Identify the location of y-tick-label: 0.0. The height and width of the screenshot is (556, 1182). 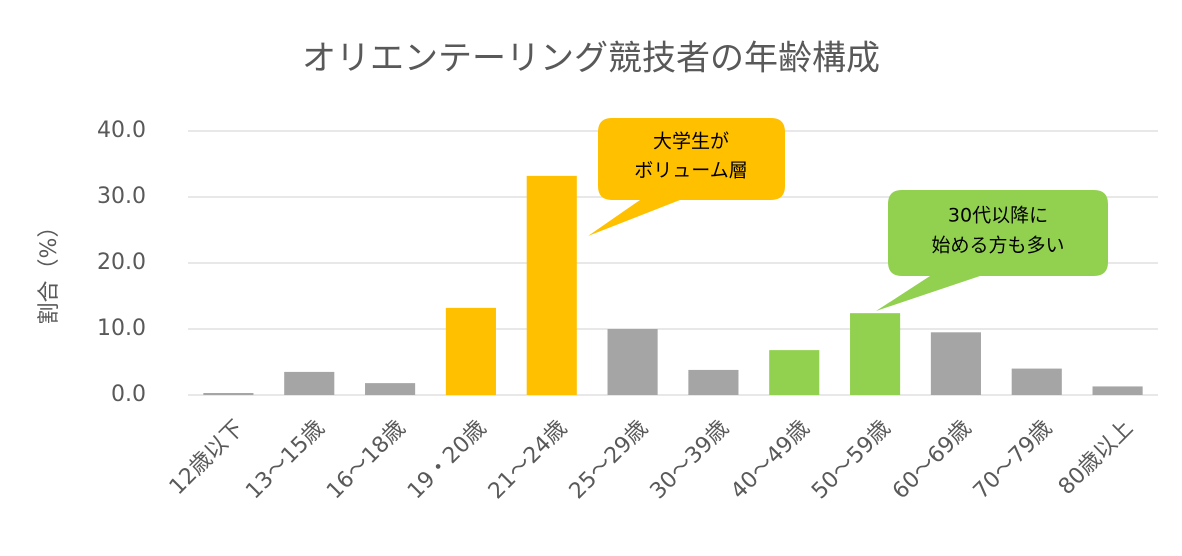
(128, 394).